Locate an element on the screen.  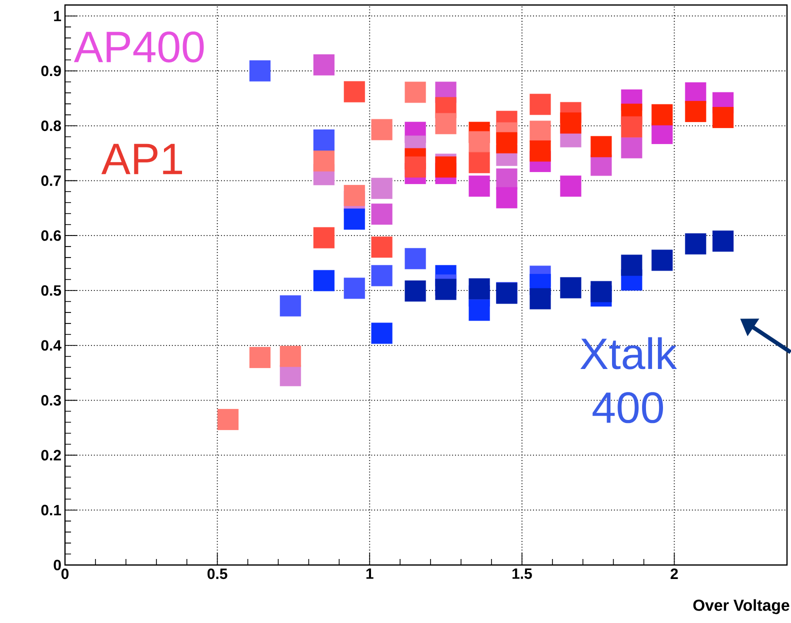
y-tick-label: 1 is located at coordinates (58, 16).